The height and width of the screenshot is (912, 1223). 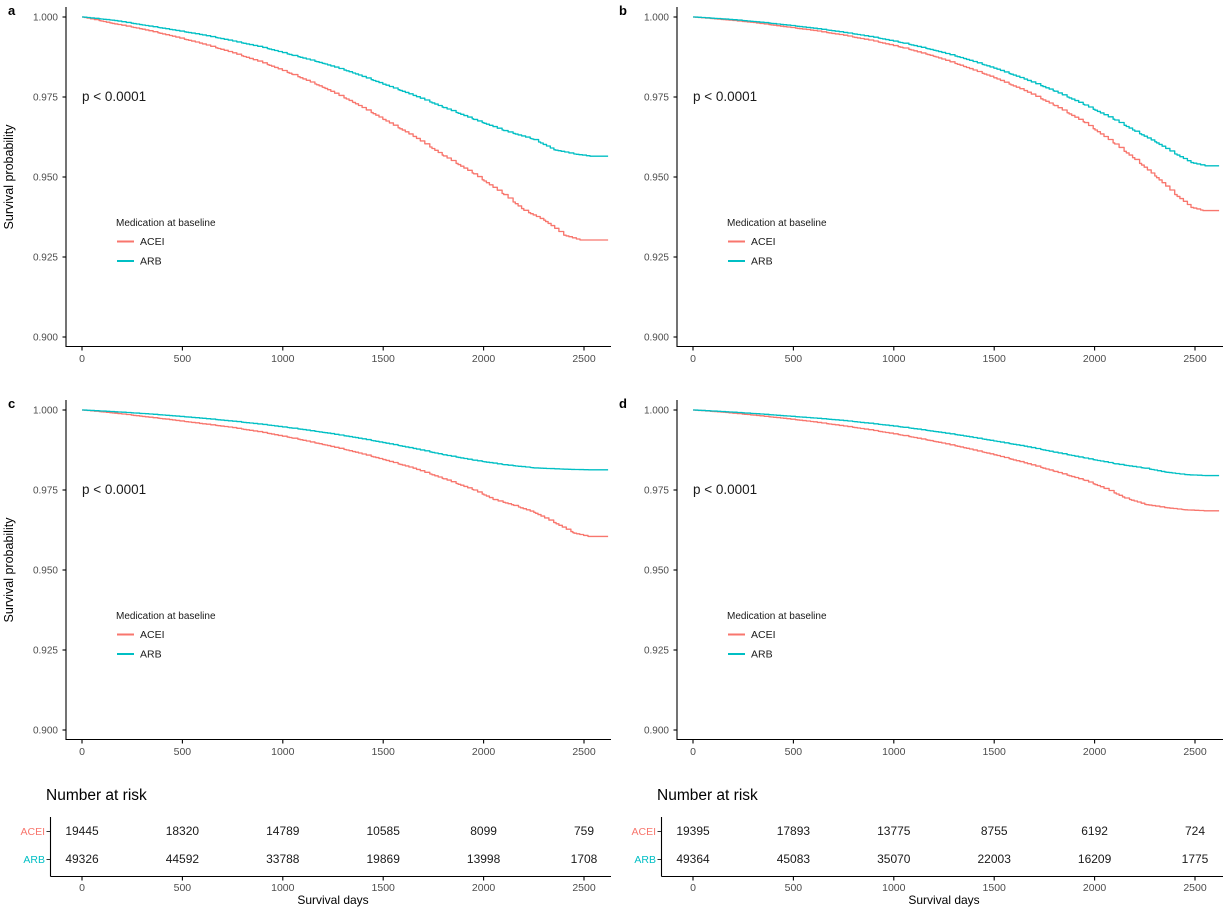 I want to click on risk-count: 49326, so click(x=82, y=859).